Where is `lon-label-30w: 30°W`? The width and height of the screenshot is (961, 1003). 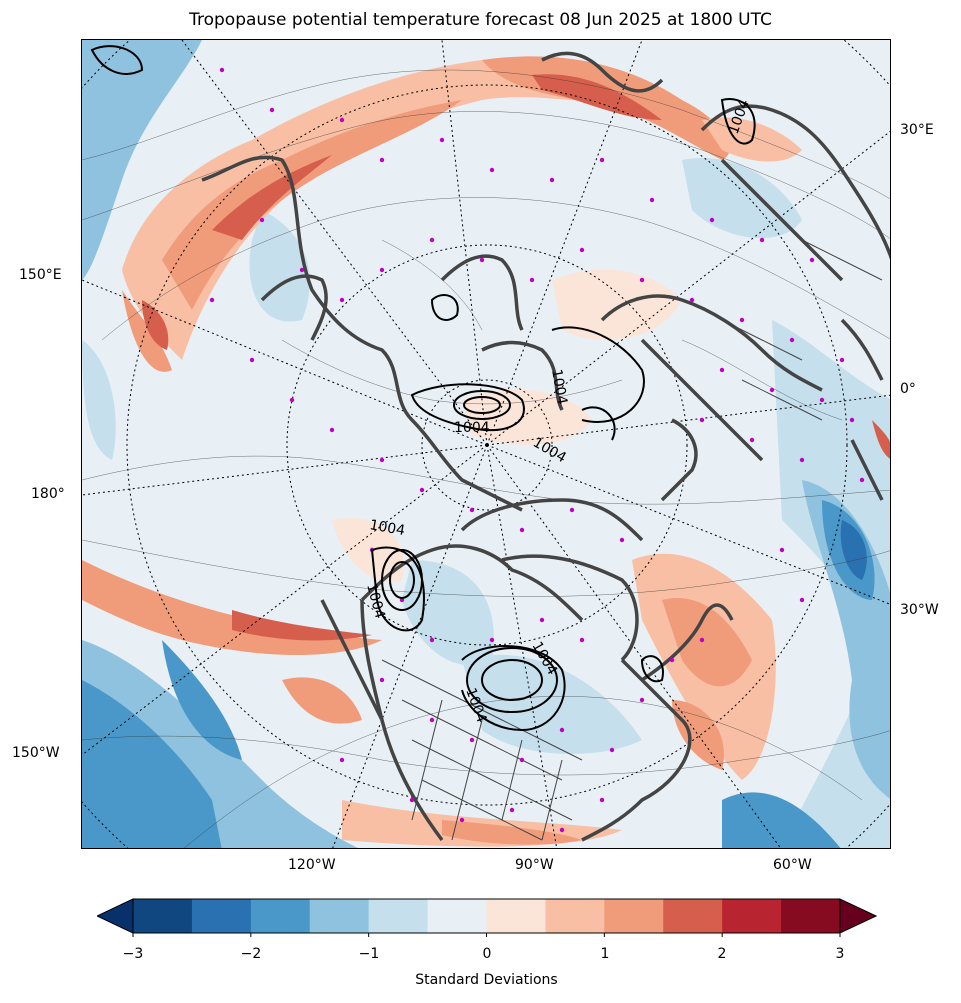
lon-label-30w: 30°W is located at coordinates (919, 610).